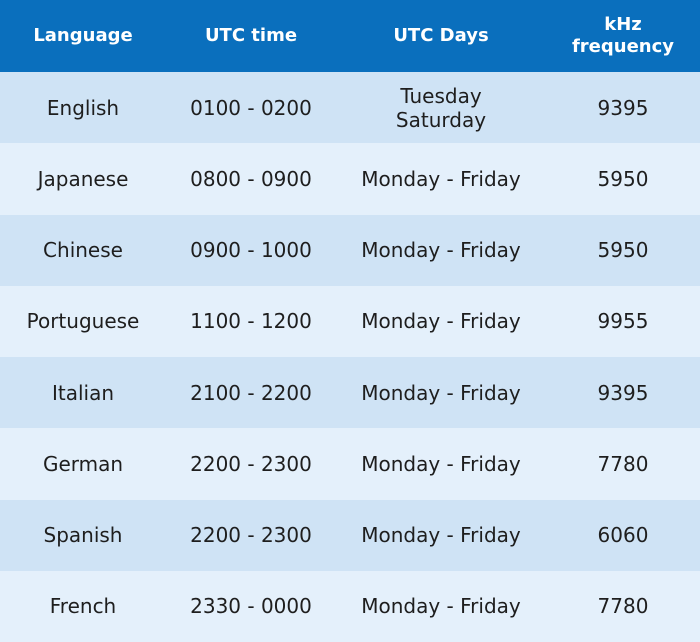 The width and height of the screenshot is (700, 642). What do you see at coordinates (83, 464) in the screenshot?
I see `cell-language: German` at bounding box center [83, 464].